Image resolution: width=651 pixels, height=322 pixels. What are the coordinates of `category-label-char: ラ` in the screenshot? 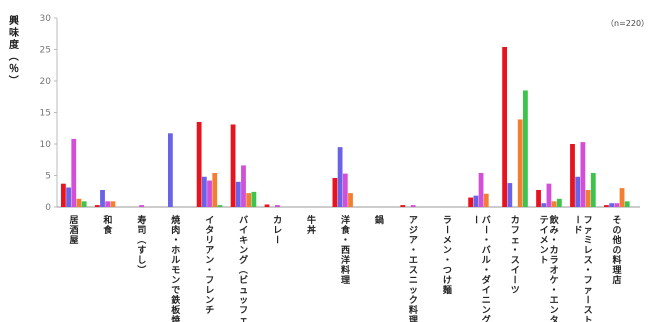 It's located at (447, 220).